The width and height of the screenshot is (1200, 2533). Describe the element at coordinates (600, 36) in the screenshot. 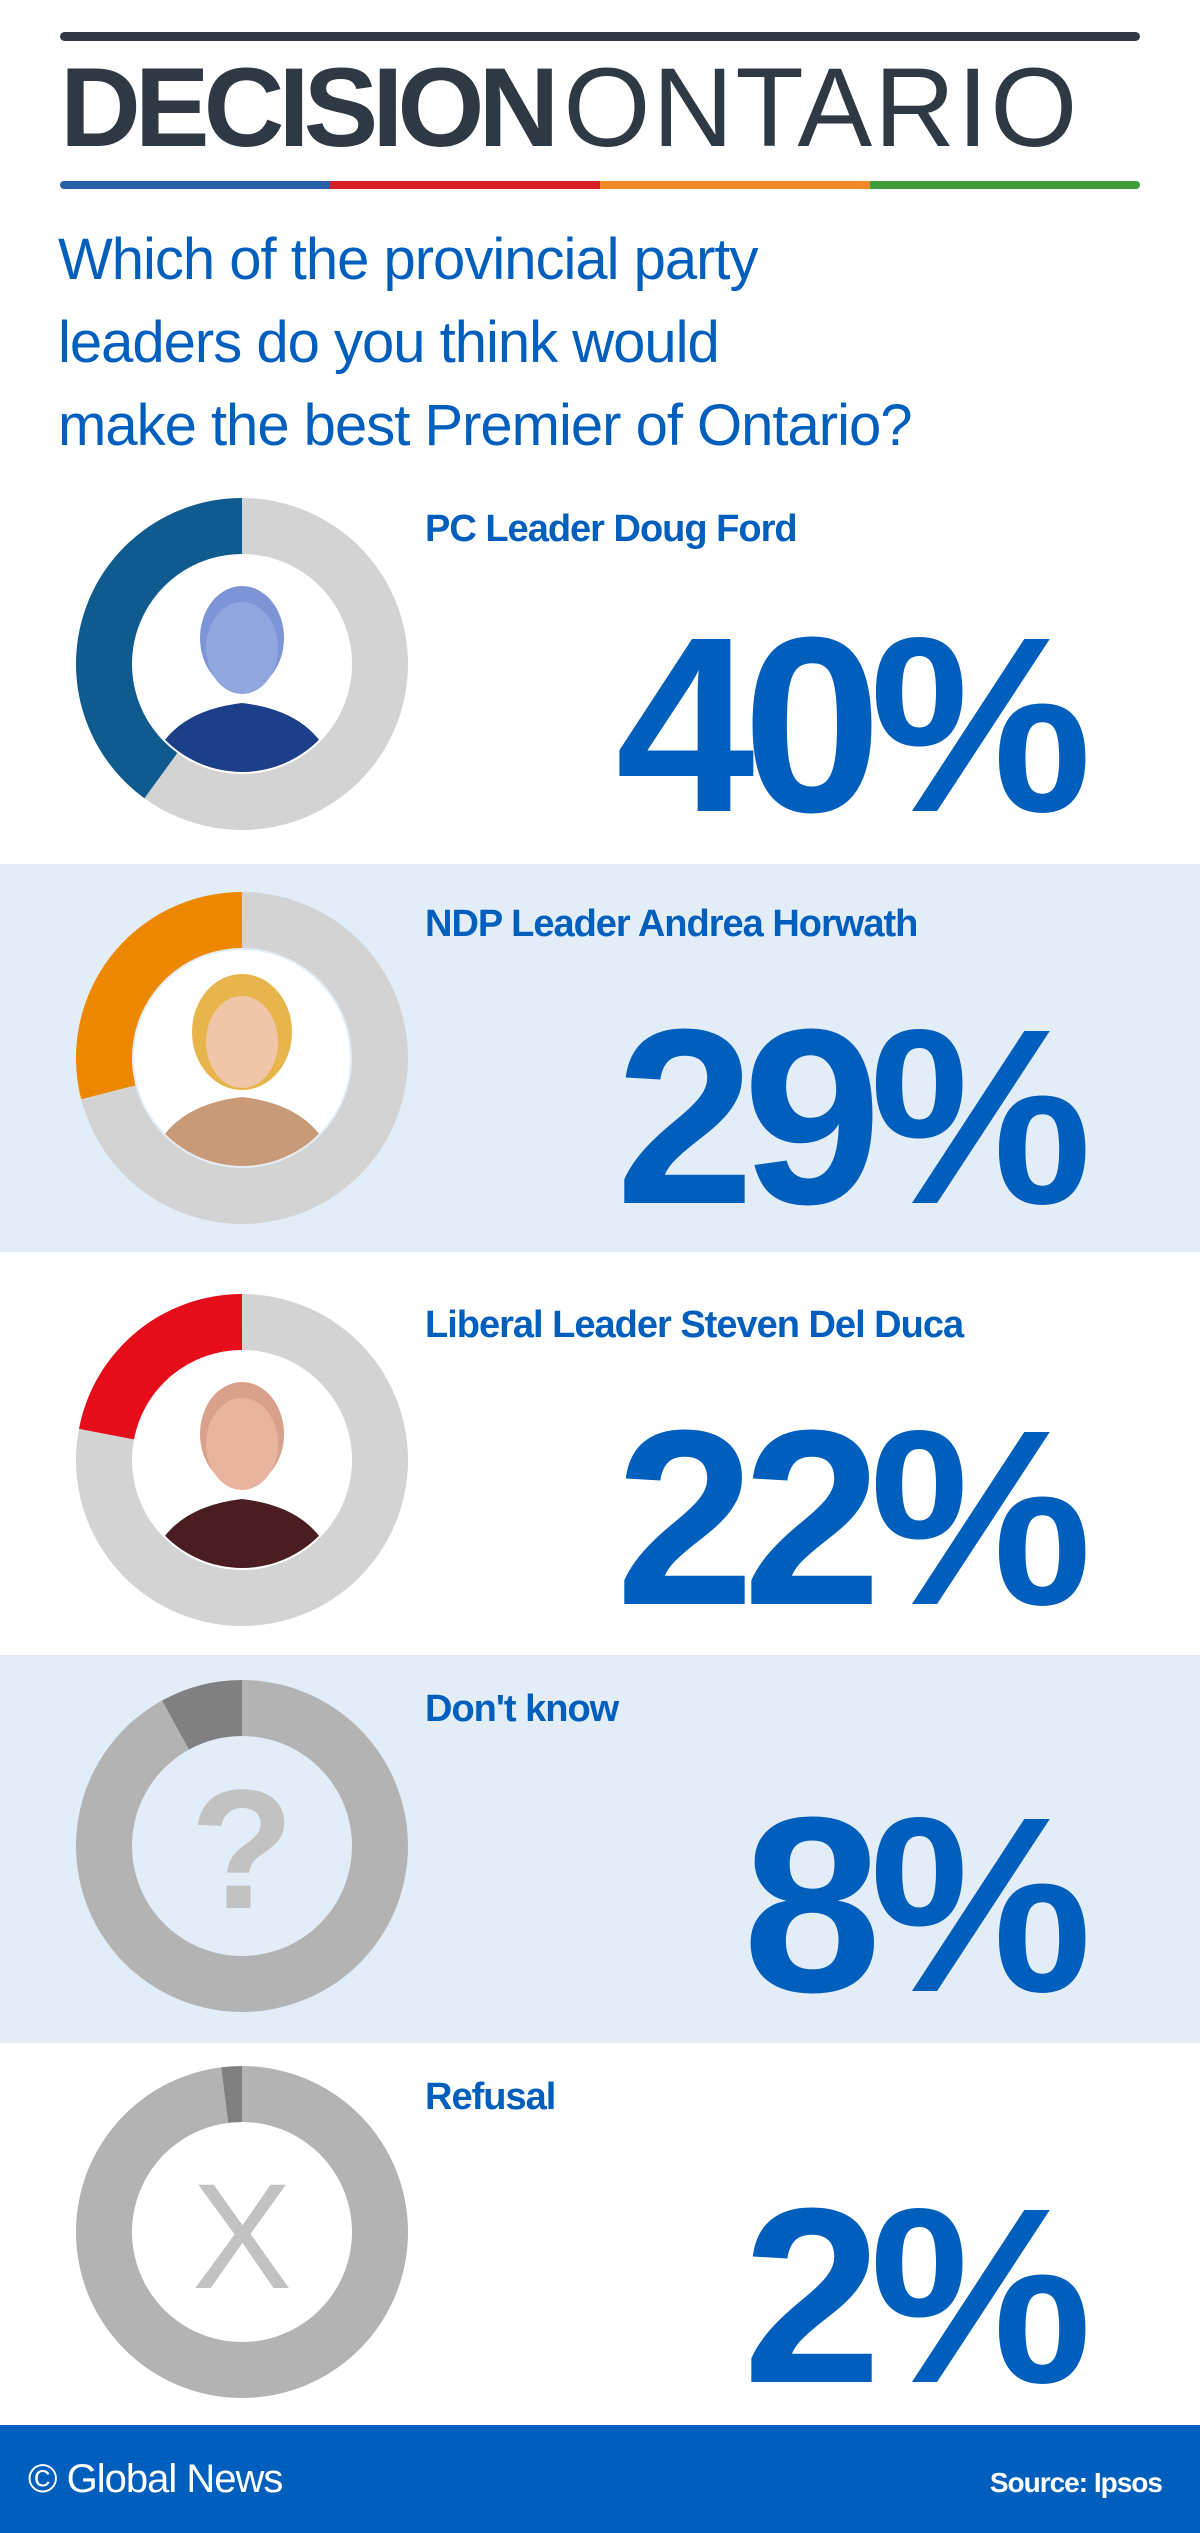

I see `logo-top-rule` at that location.